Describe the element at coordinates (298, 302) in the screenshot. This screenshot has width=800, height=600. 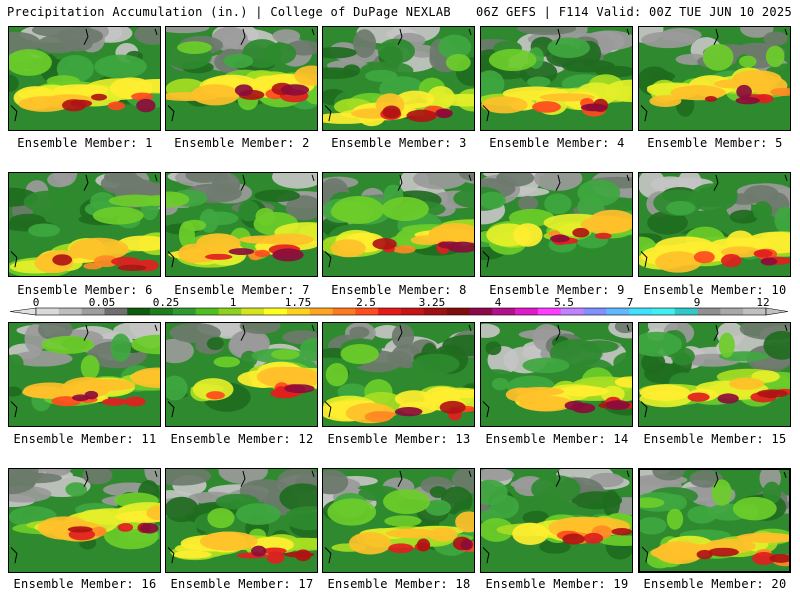
I see `colorbar-tick-label: 1.75` at that location.